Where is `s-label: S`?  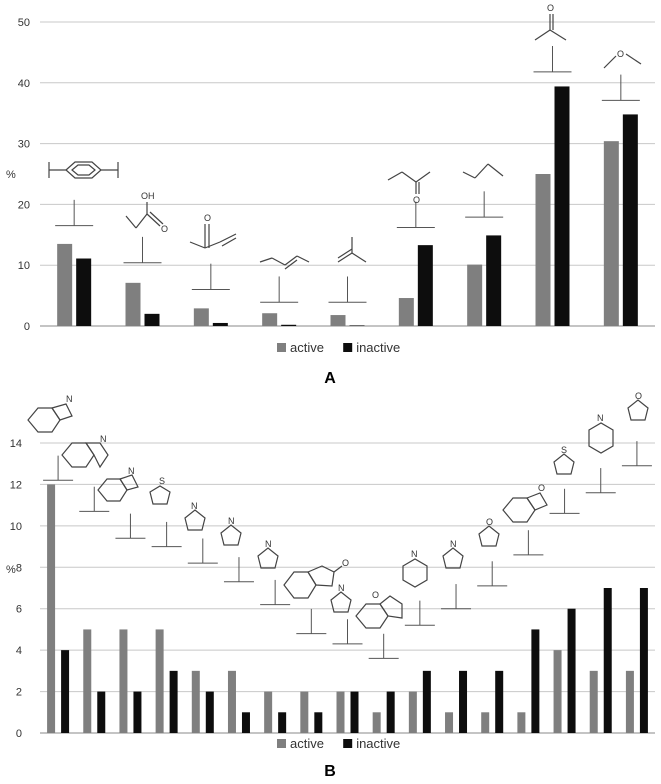 s-label: S is located at coordinates (162, 481).